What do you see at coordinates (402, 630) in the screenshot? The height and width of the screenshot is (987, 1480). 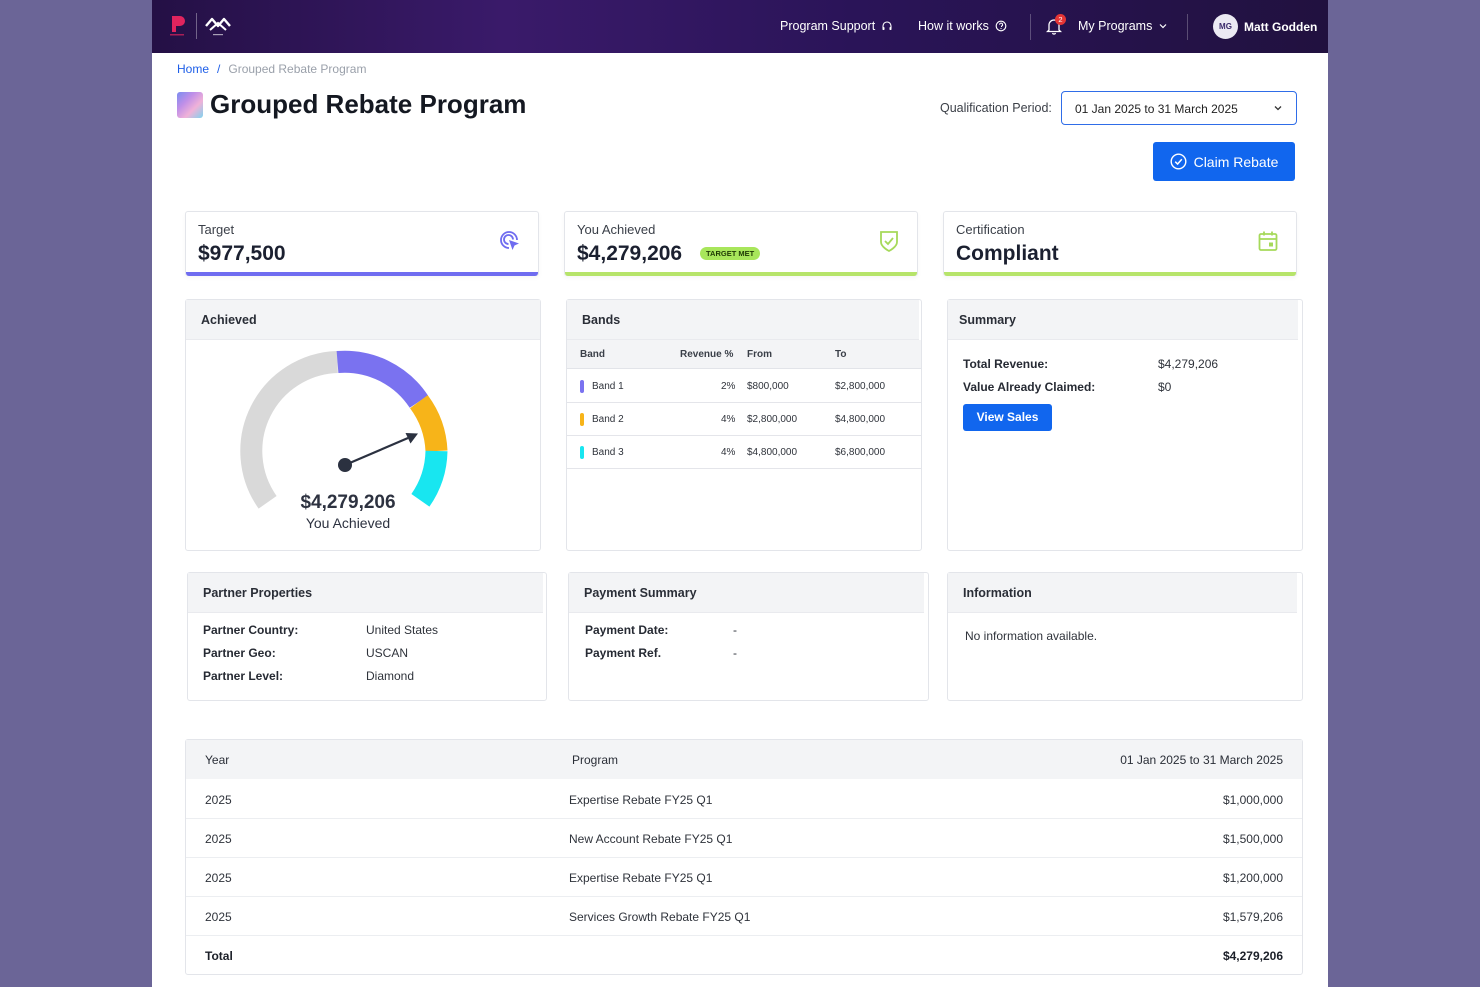 I see `partner-country-value: United States` at bounding box center [402, 630].